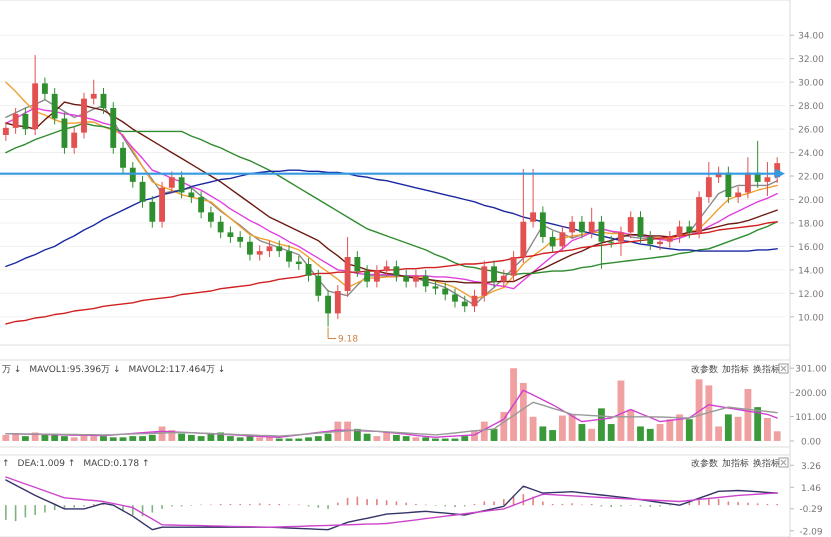 The image size is (831, 537). What do you see at coordinates (811, 37) in the screenshot?
I see `y-tick-label: 34.00` at bounding box center [811, 37].